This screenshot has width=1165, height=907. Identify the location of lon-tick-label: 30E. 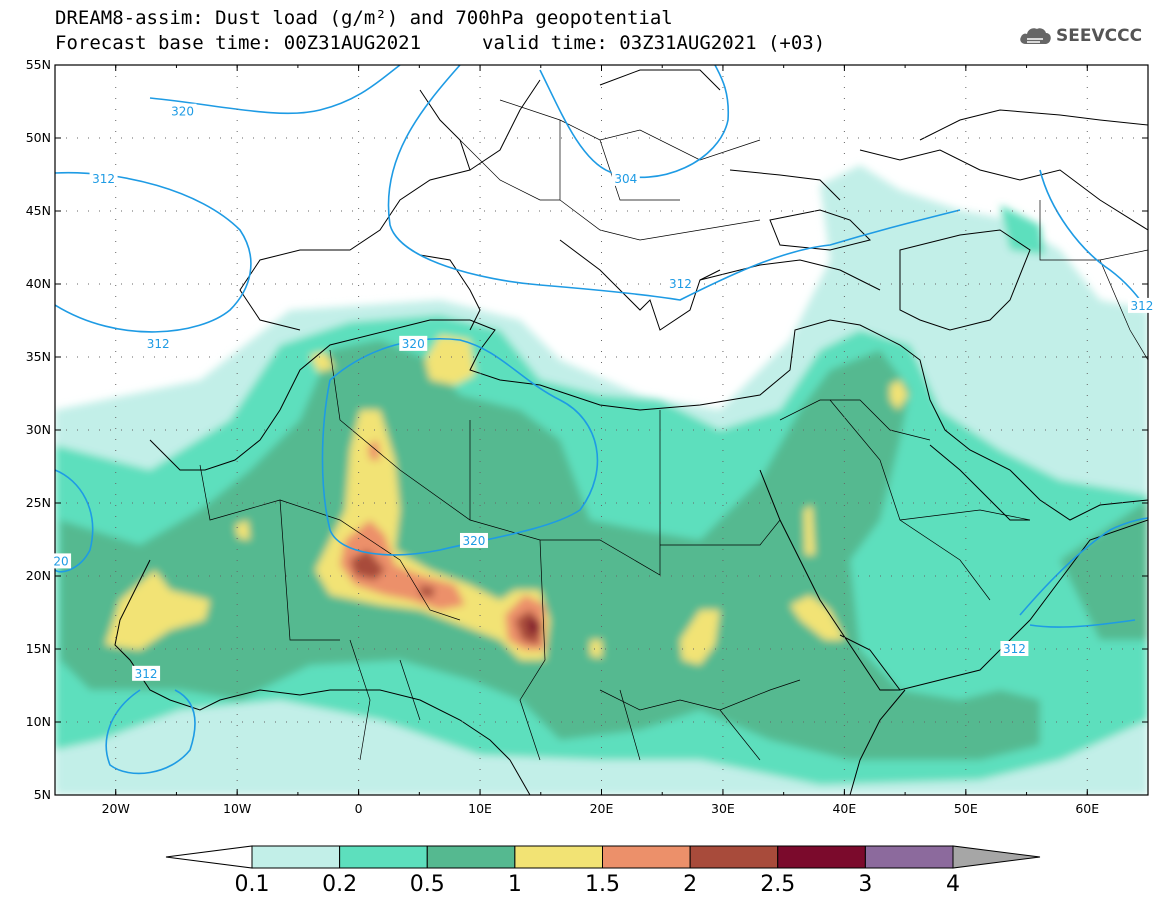
(723, 808).